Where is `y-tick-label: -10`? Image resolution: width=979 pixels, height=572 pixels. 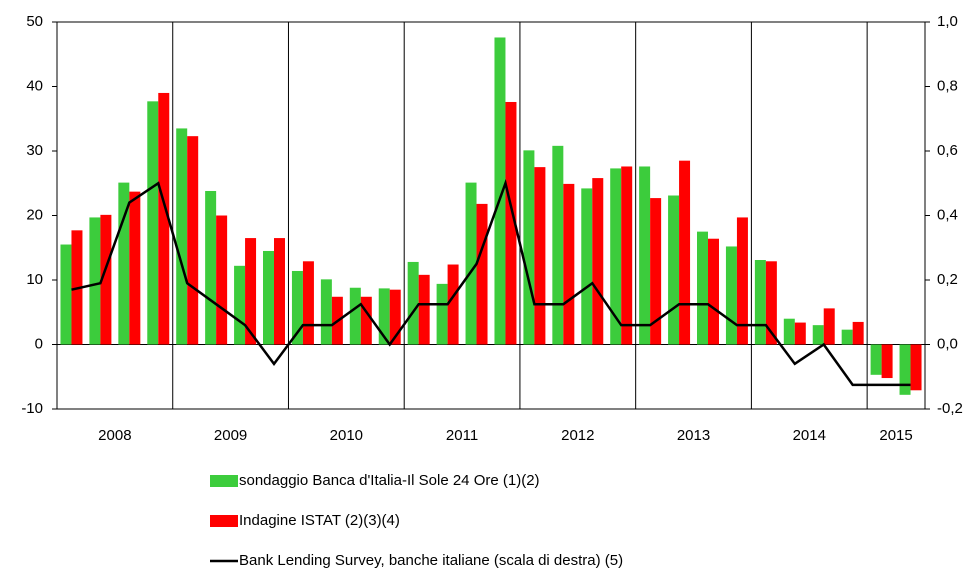 y-tick-label: -10 is located at coordinates (32, 408).